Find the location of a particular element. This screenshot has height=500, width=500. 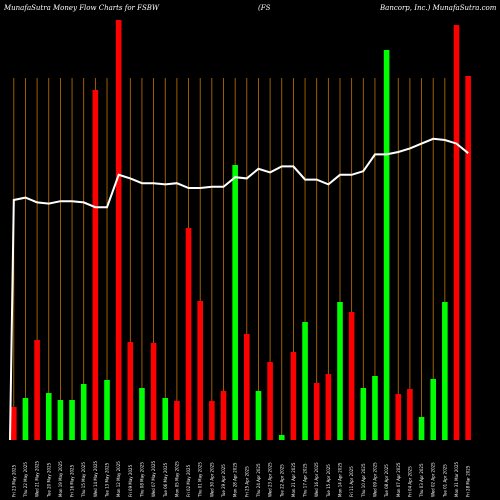

x-tick-label: Mon 28 Apr 2025 is located at coordinates (235, 479).